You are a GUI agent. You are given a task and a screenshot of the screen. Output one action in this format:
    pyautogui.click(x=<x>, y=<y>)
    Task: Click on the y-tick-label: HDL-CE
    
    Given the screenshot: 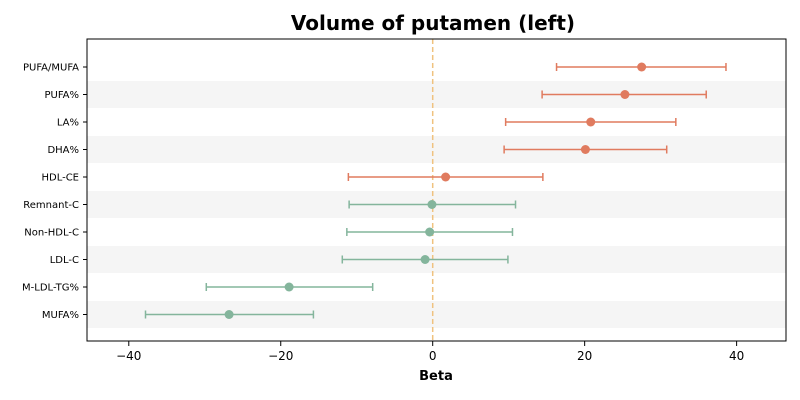 What is the action you would take?
    pyautogui.click(x=60, y=178)
    